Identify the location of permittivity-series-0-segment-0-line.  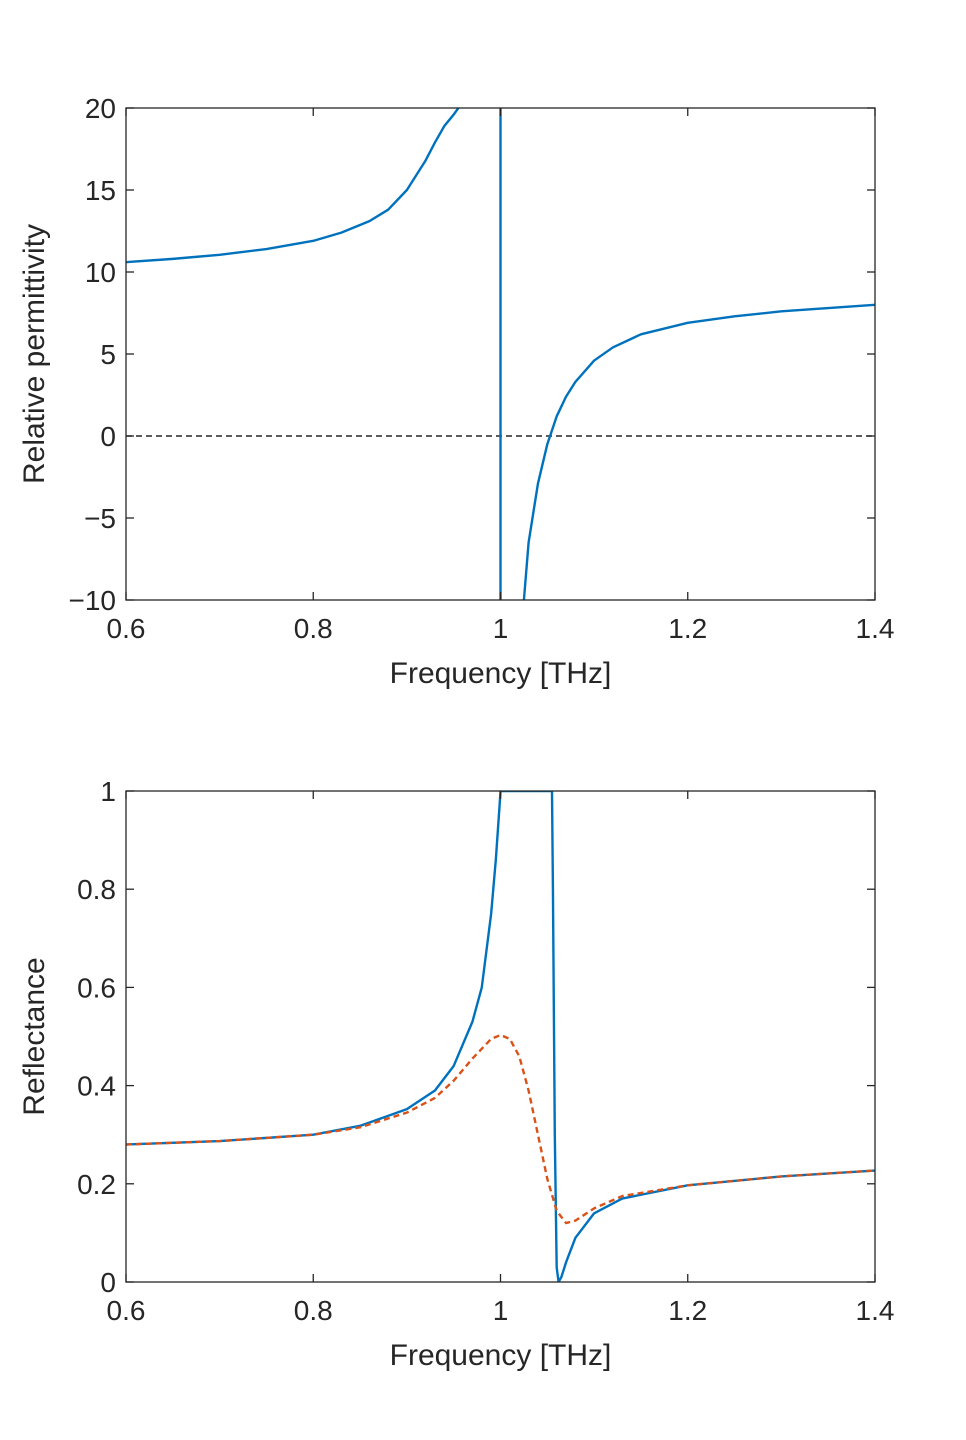
(293, 186).